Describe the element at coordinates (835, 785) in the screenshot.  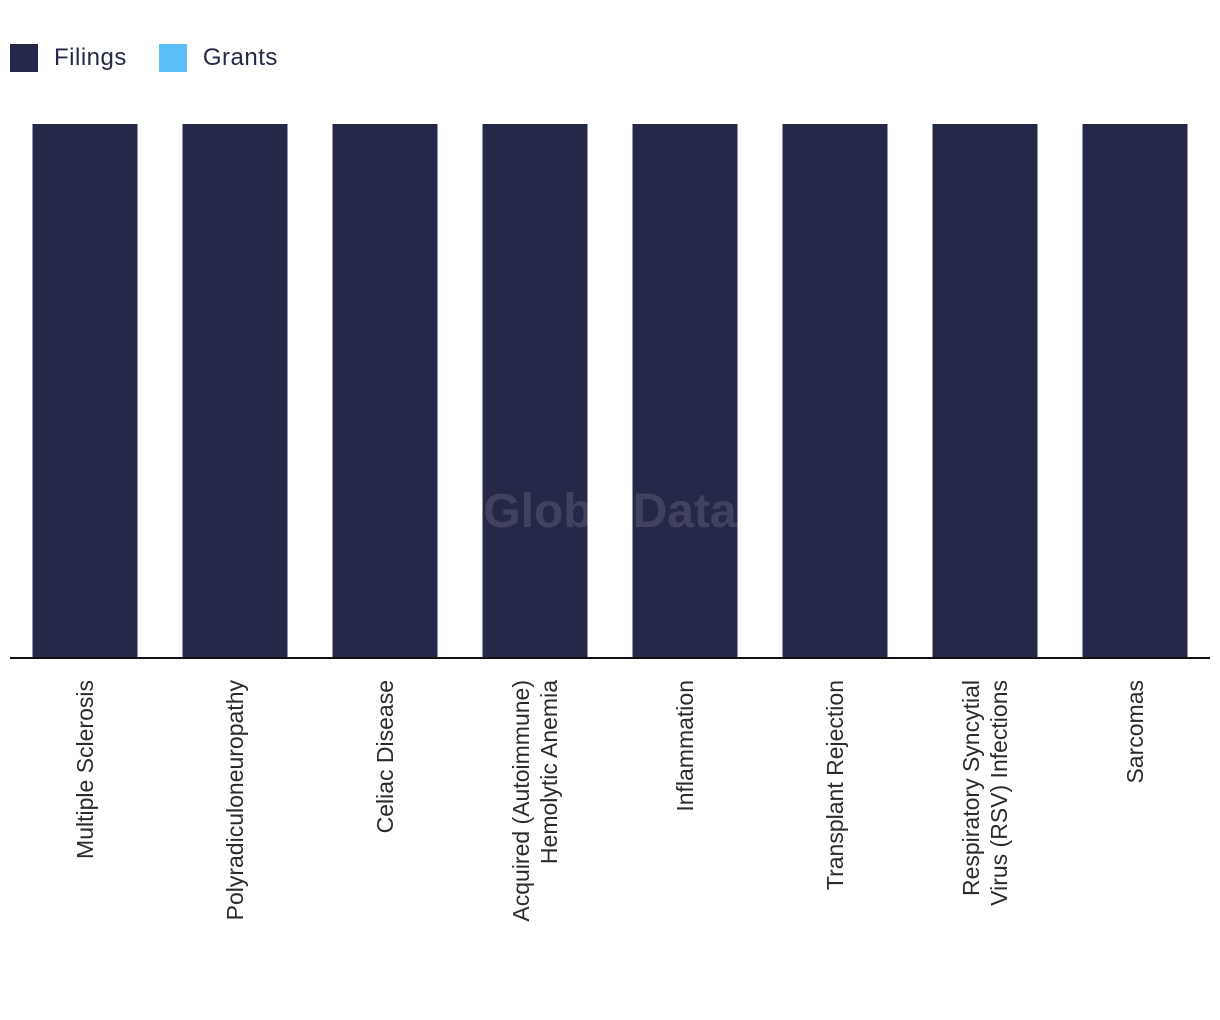
I see `x-tick-label-5: Transplant Rejection` at that location.